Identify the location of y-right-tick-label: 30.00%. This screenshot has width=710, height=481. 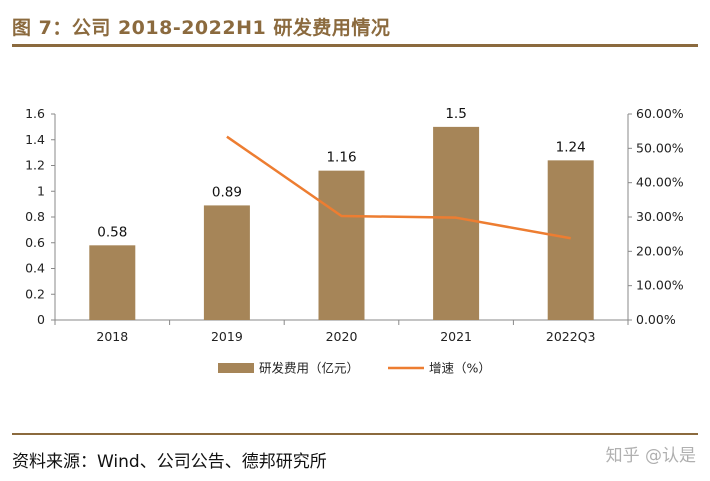
(660, 216).